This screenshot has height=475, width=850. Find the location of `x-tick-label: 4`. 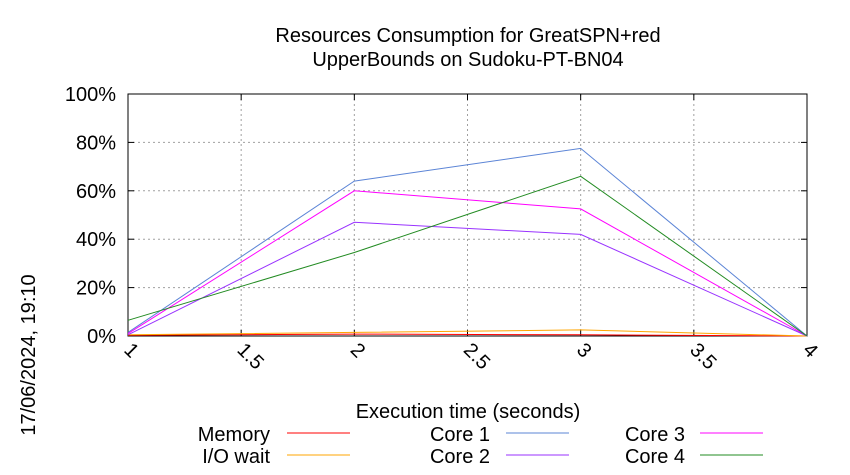

x-tick-label: 4 is located at coordinates (809, 350).